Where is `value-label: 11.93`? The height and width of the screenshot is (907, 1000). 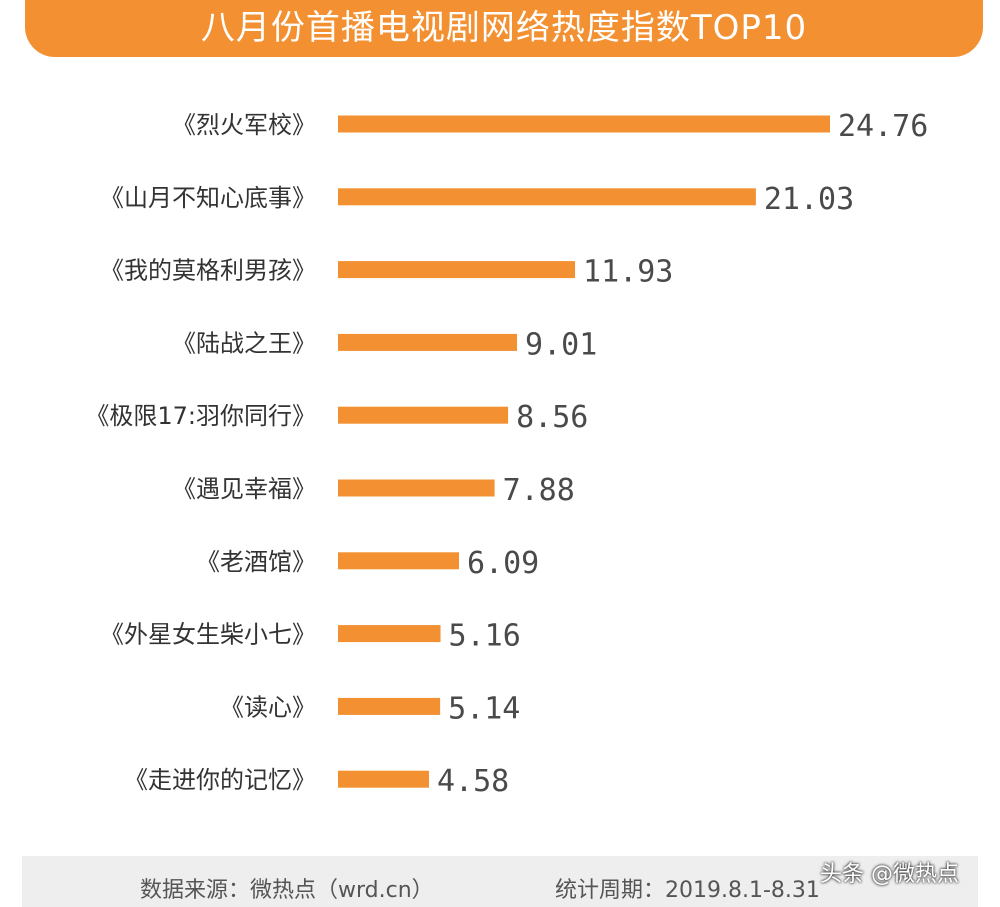 value-label: 11.93 is located at coordinates (628, 272).